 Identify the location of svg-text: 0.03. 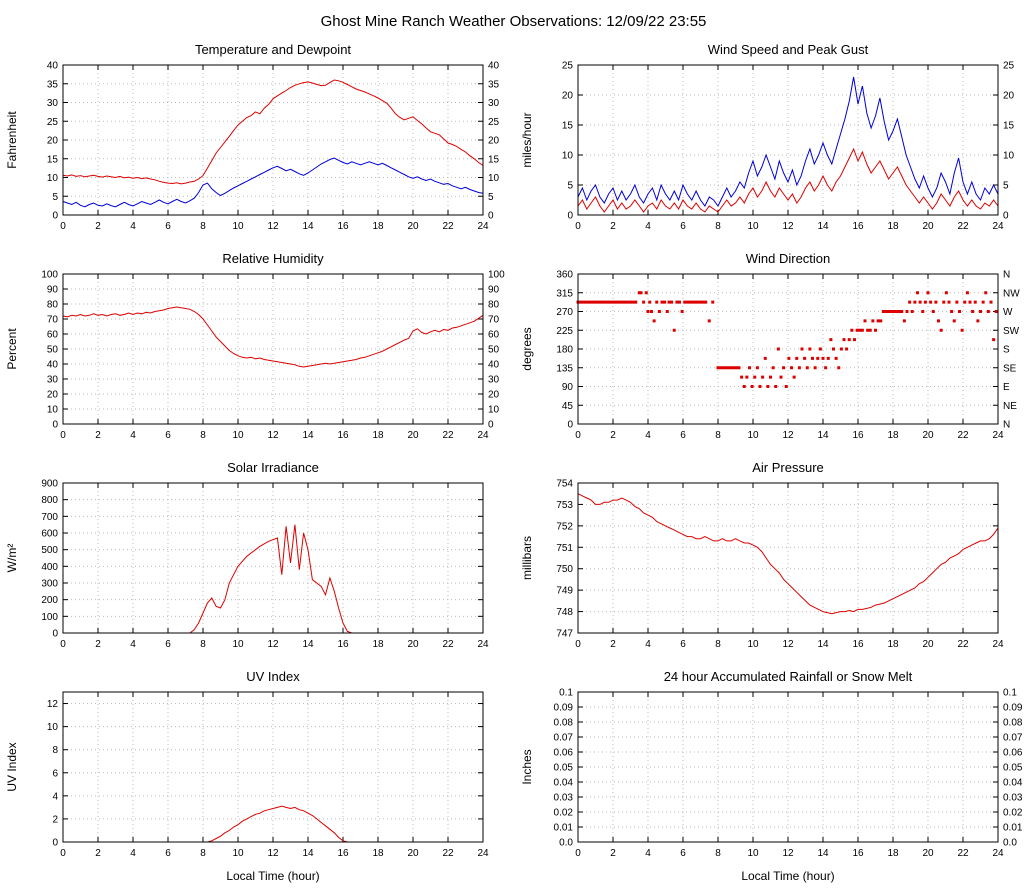
(1013, 798).